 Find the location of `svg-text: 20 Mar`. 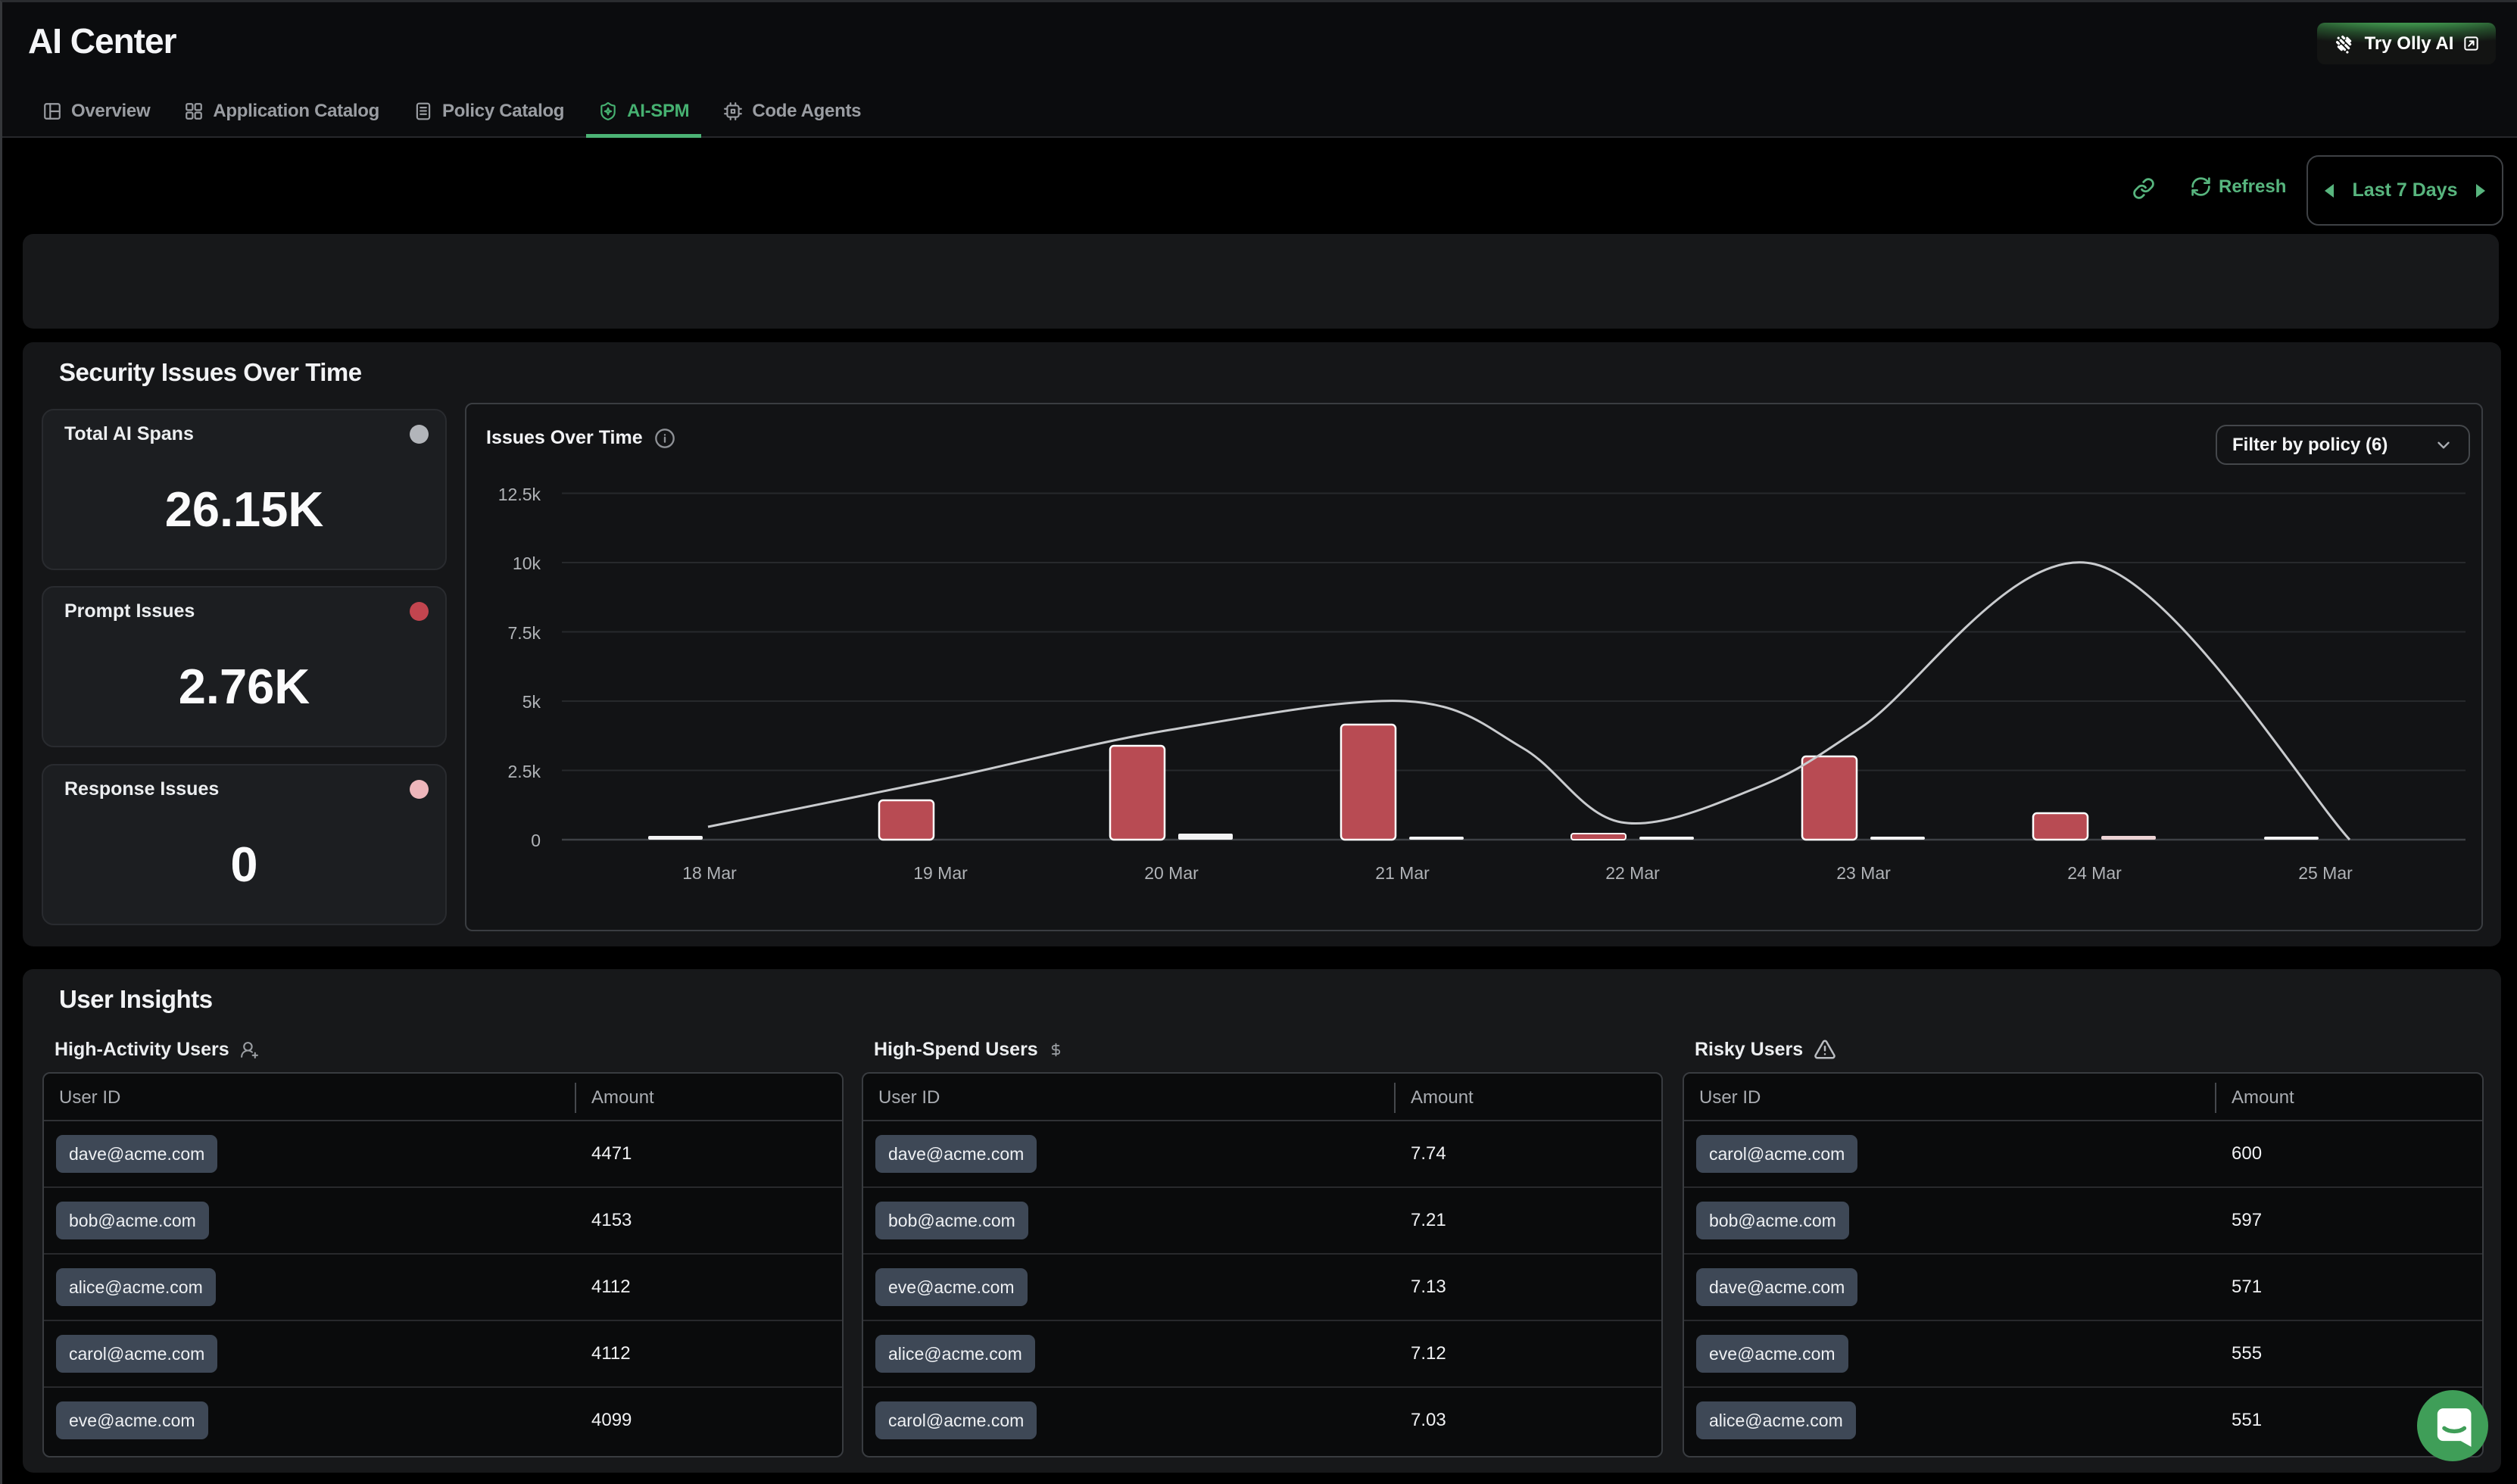

svg-text: 20 Mar is located at coordinates (1171, 873).